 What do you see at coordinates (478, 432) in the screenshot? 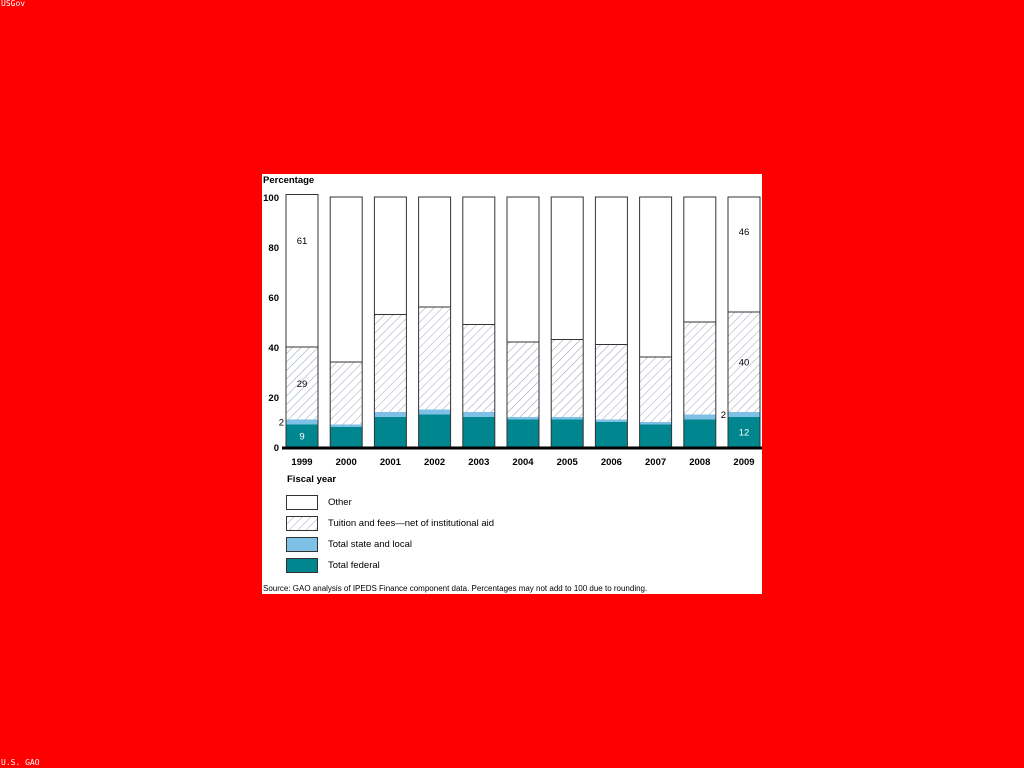
I see `bar-2003-total-federal` at bounding box center [478, 432].